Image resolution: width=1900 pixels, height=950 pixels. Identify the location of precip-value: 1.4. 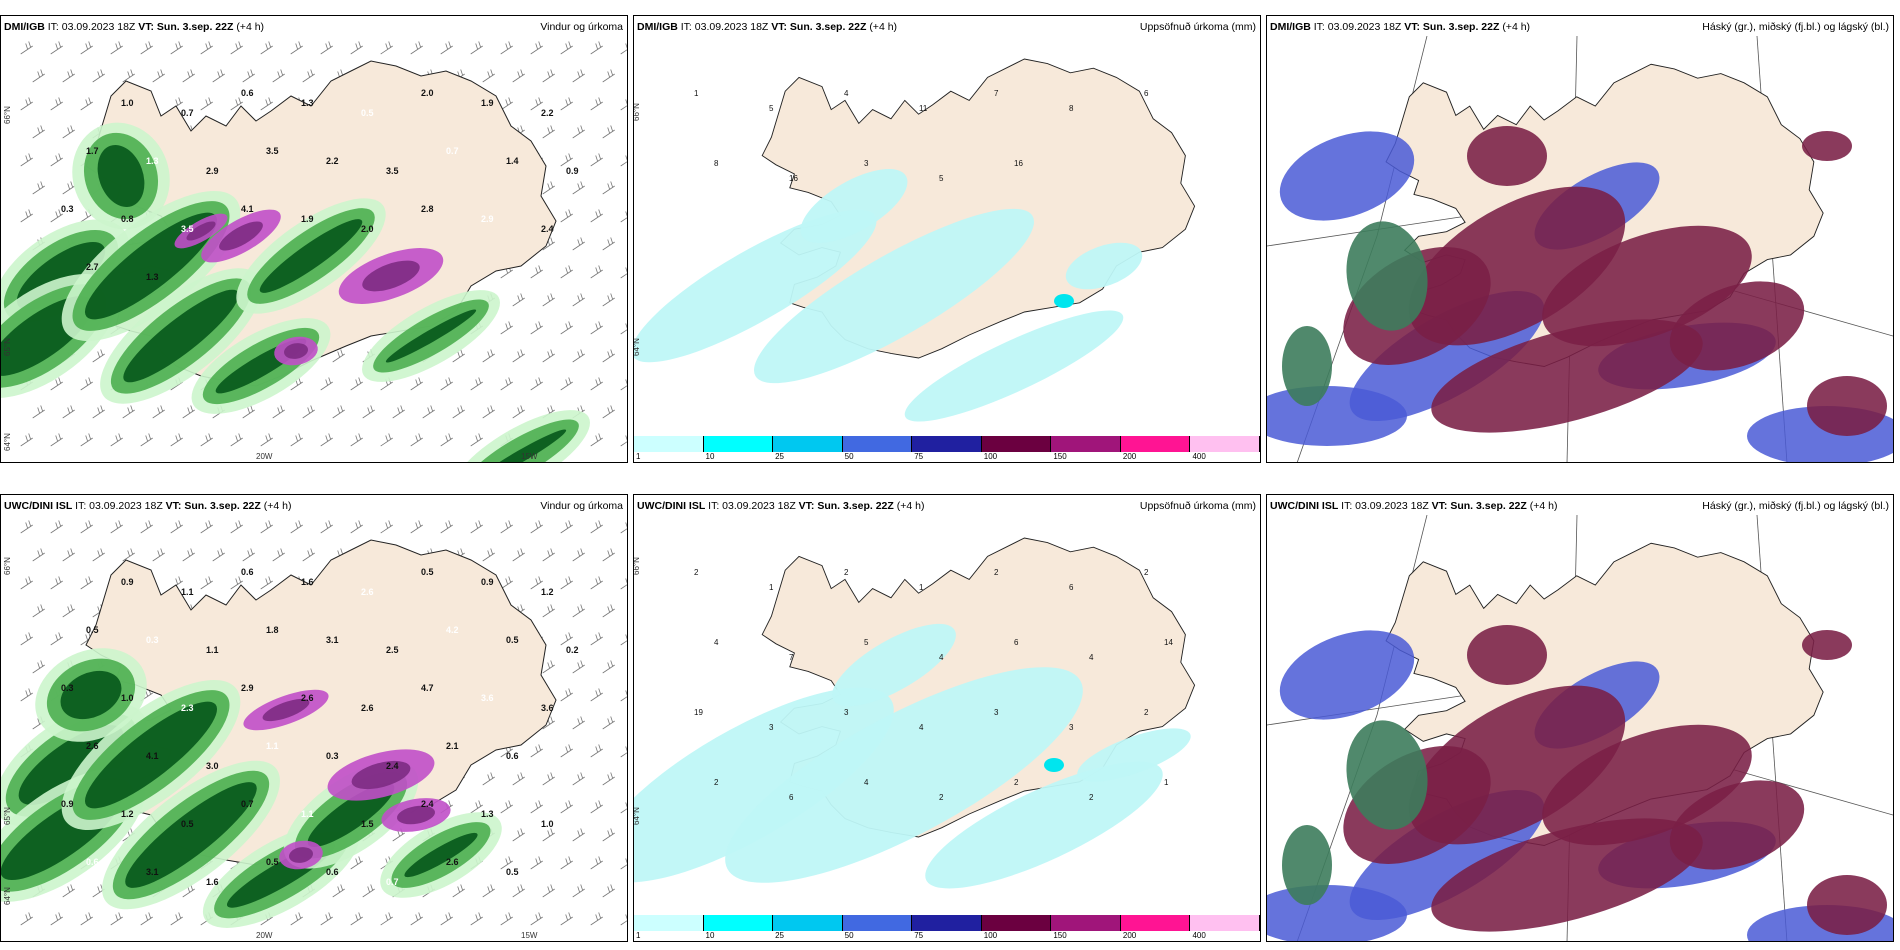
(512, 161).